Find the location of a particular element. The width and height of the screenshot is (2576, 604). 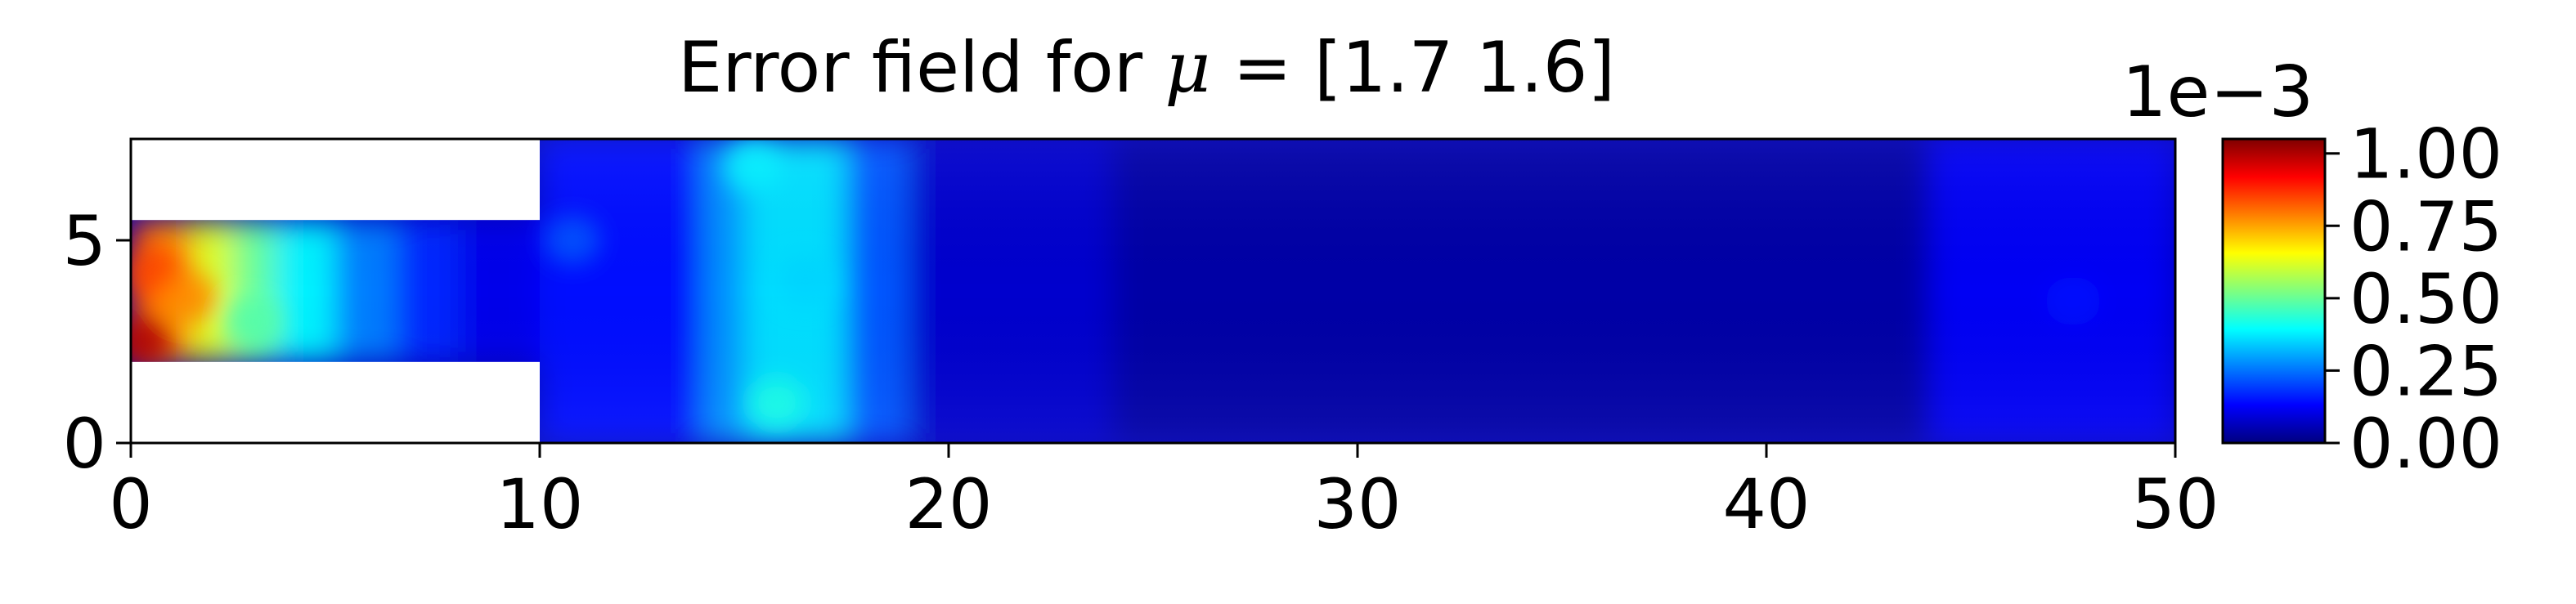

x-tick-label: 50 is located at coordinates (2175, 504).